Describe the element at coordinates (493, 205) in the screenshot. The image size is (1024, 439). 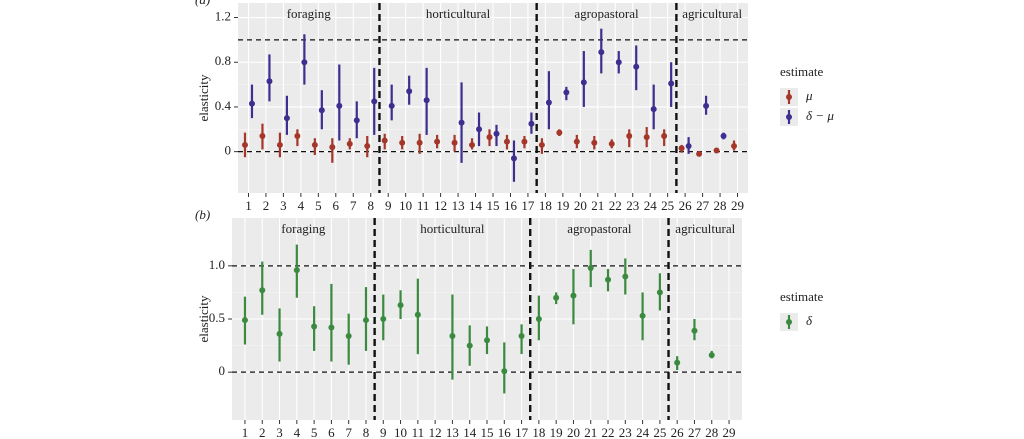
I see `x-tick-label: 15` at that location.